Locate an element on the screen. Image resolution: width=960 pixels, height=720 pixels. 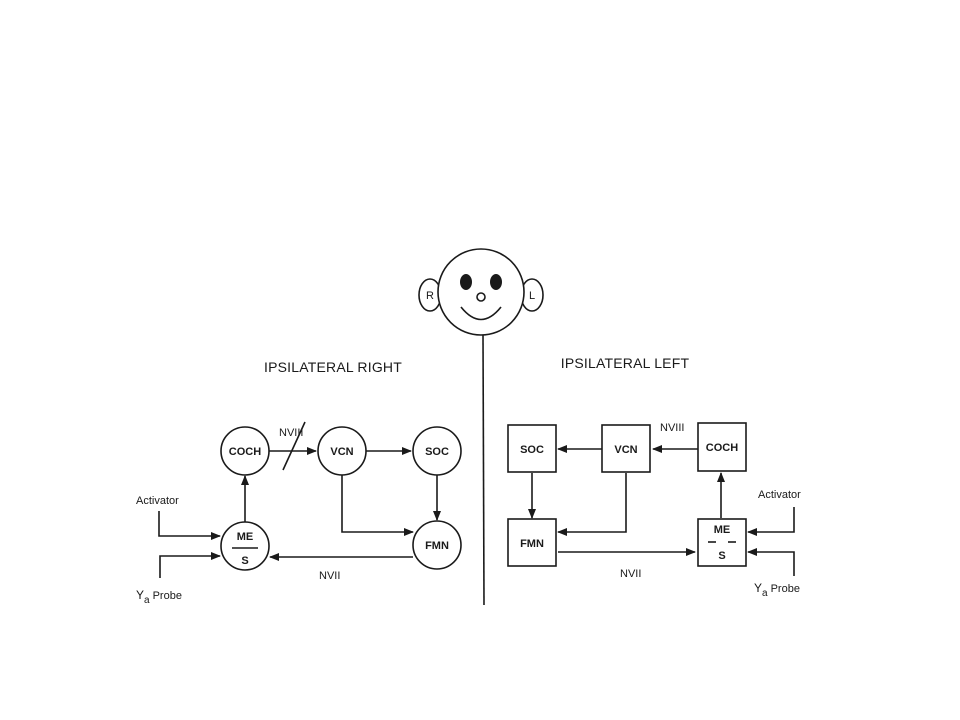
left-ear-label: L is located at coordinates (532, 296).